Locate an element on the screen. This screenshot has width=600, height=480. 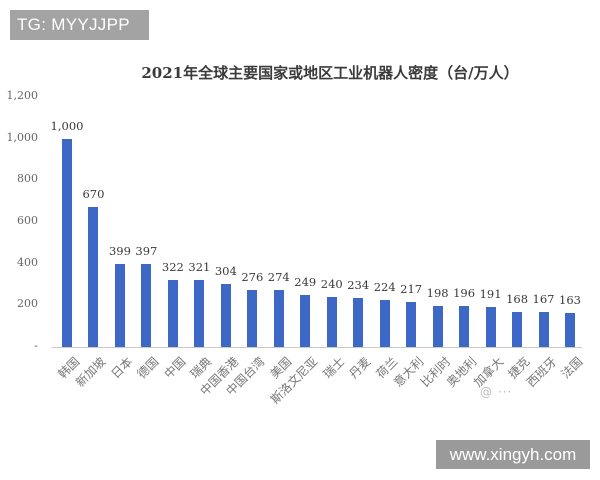
y-tick-label: 200 is located at coordinates (27, 304).